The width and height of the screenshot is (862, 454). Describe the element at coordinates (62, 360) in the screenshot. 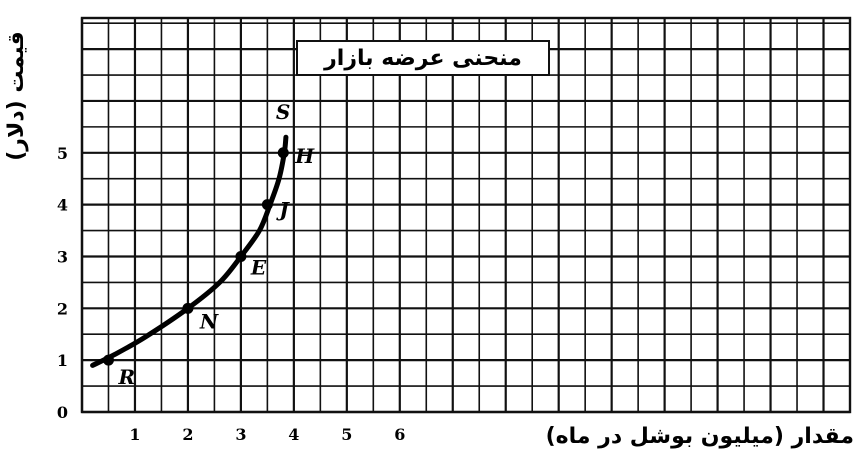

I see `y-tick-label: 1` at that location.